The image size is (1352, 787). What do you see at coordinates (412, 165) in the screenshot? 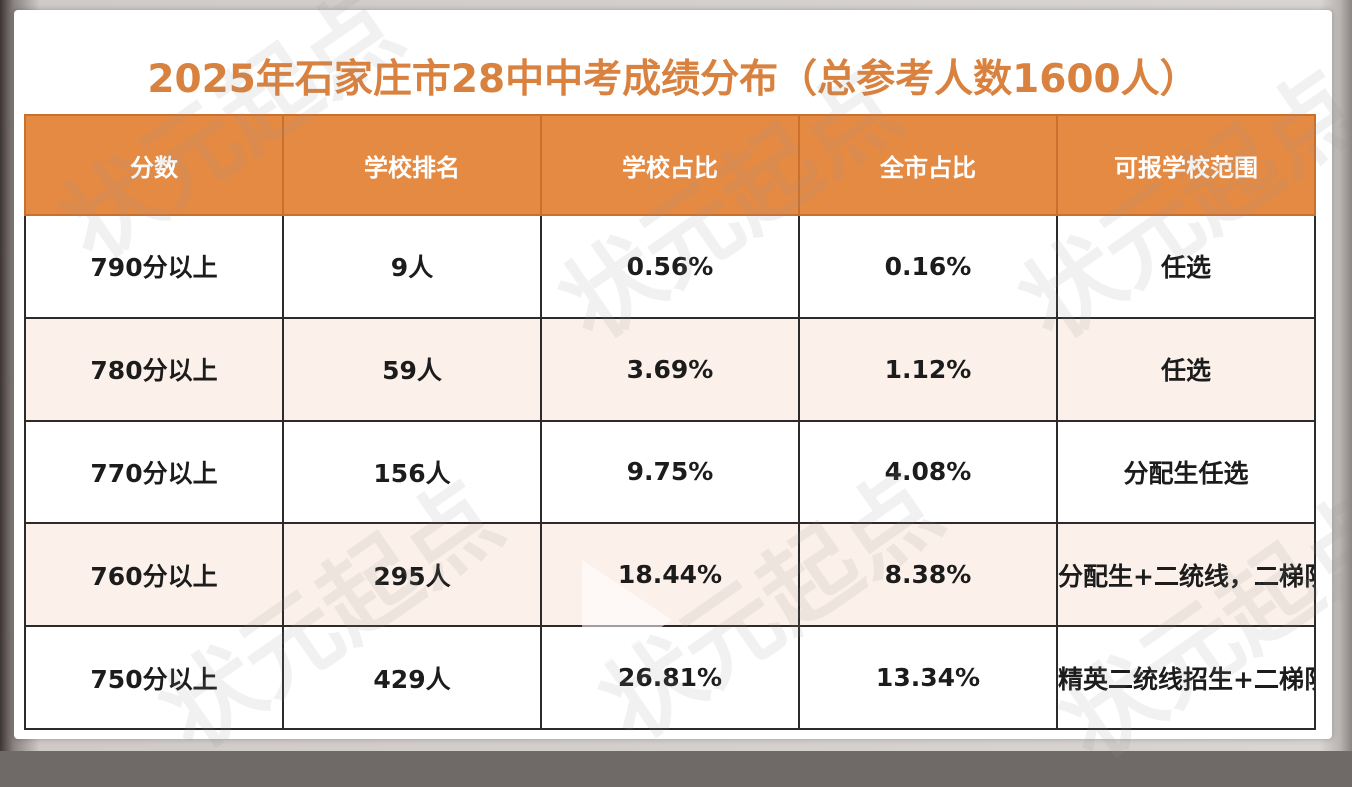
I see `header-school-rank: 学校排名` at bounding box center [412, 165].